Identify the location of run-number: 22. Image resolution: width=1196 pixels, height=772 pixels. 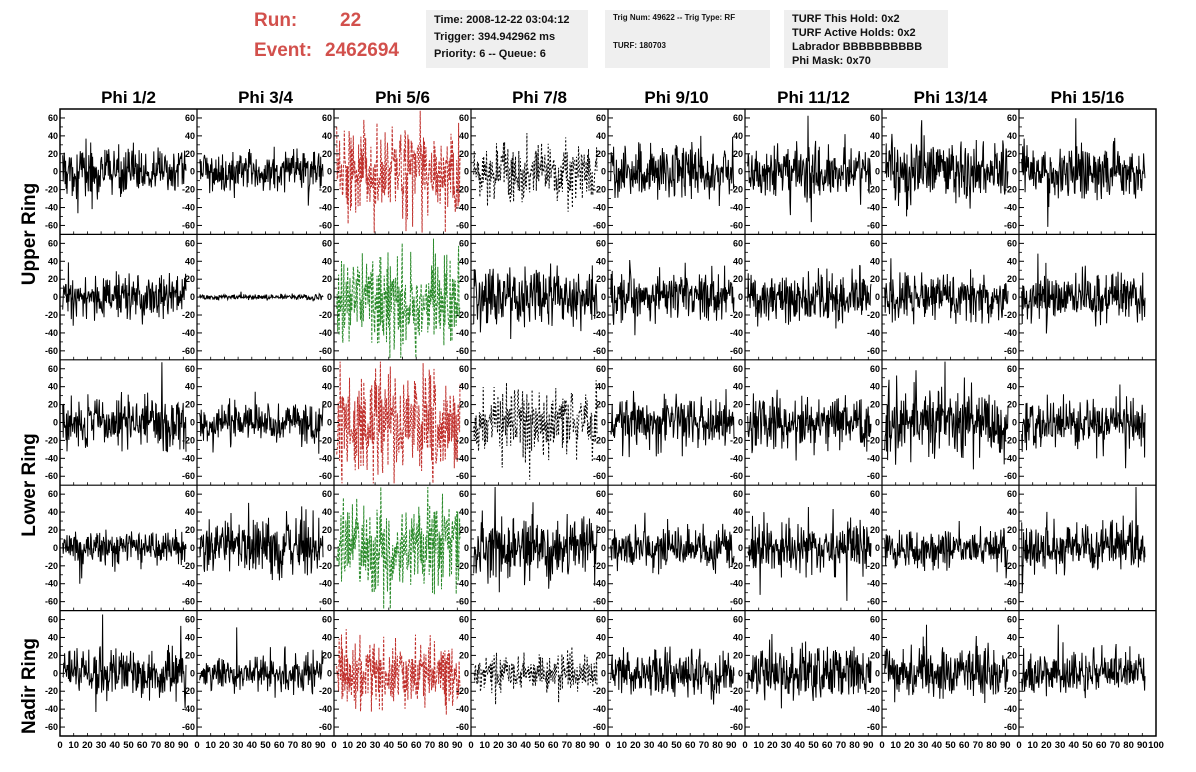
(351, 20).